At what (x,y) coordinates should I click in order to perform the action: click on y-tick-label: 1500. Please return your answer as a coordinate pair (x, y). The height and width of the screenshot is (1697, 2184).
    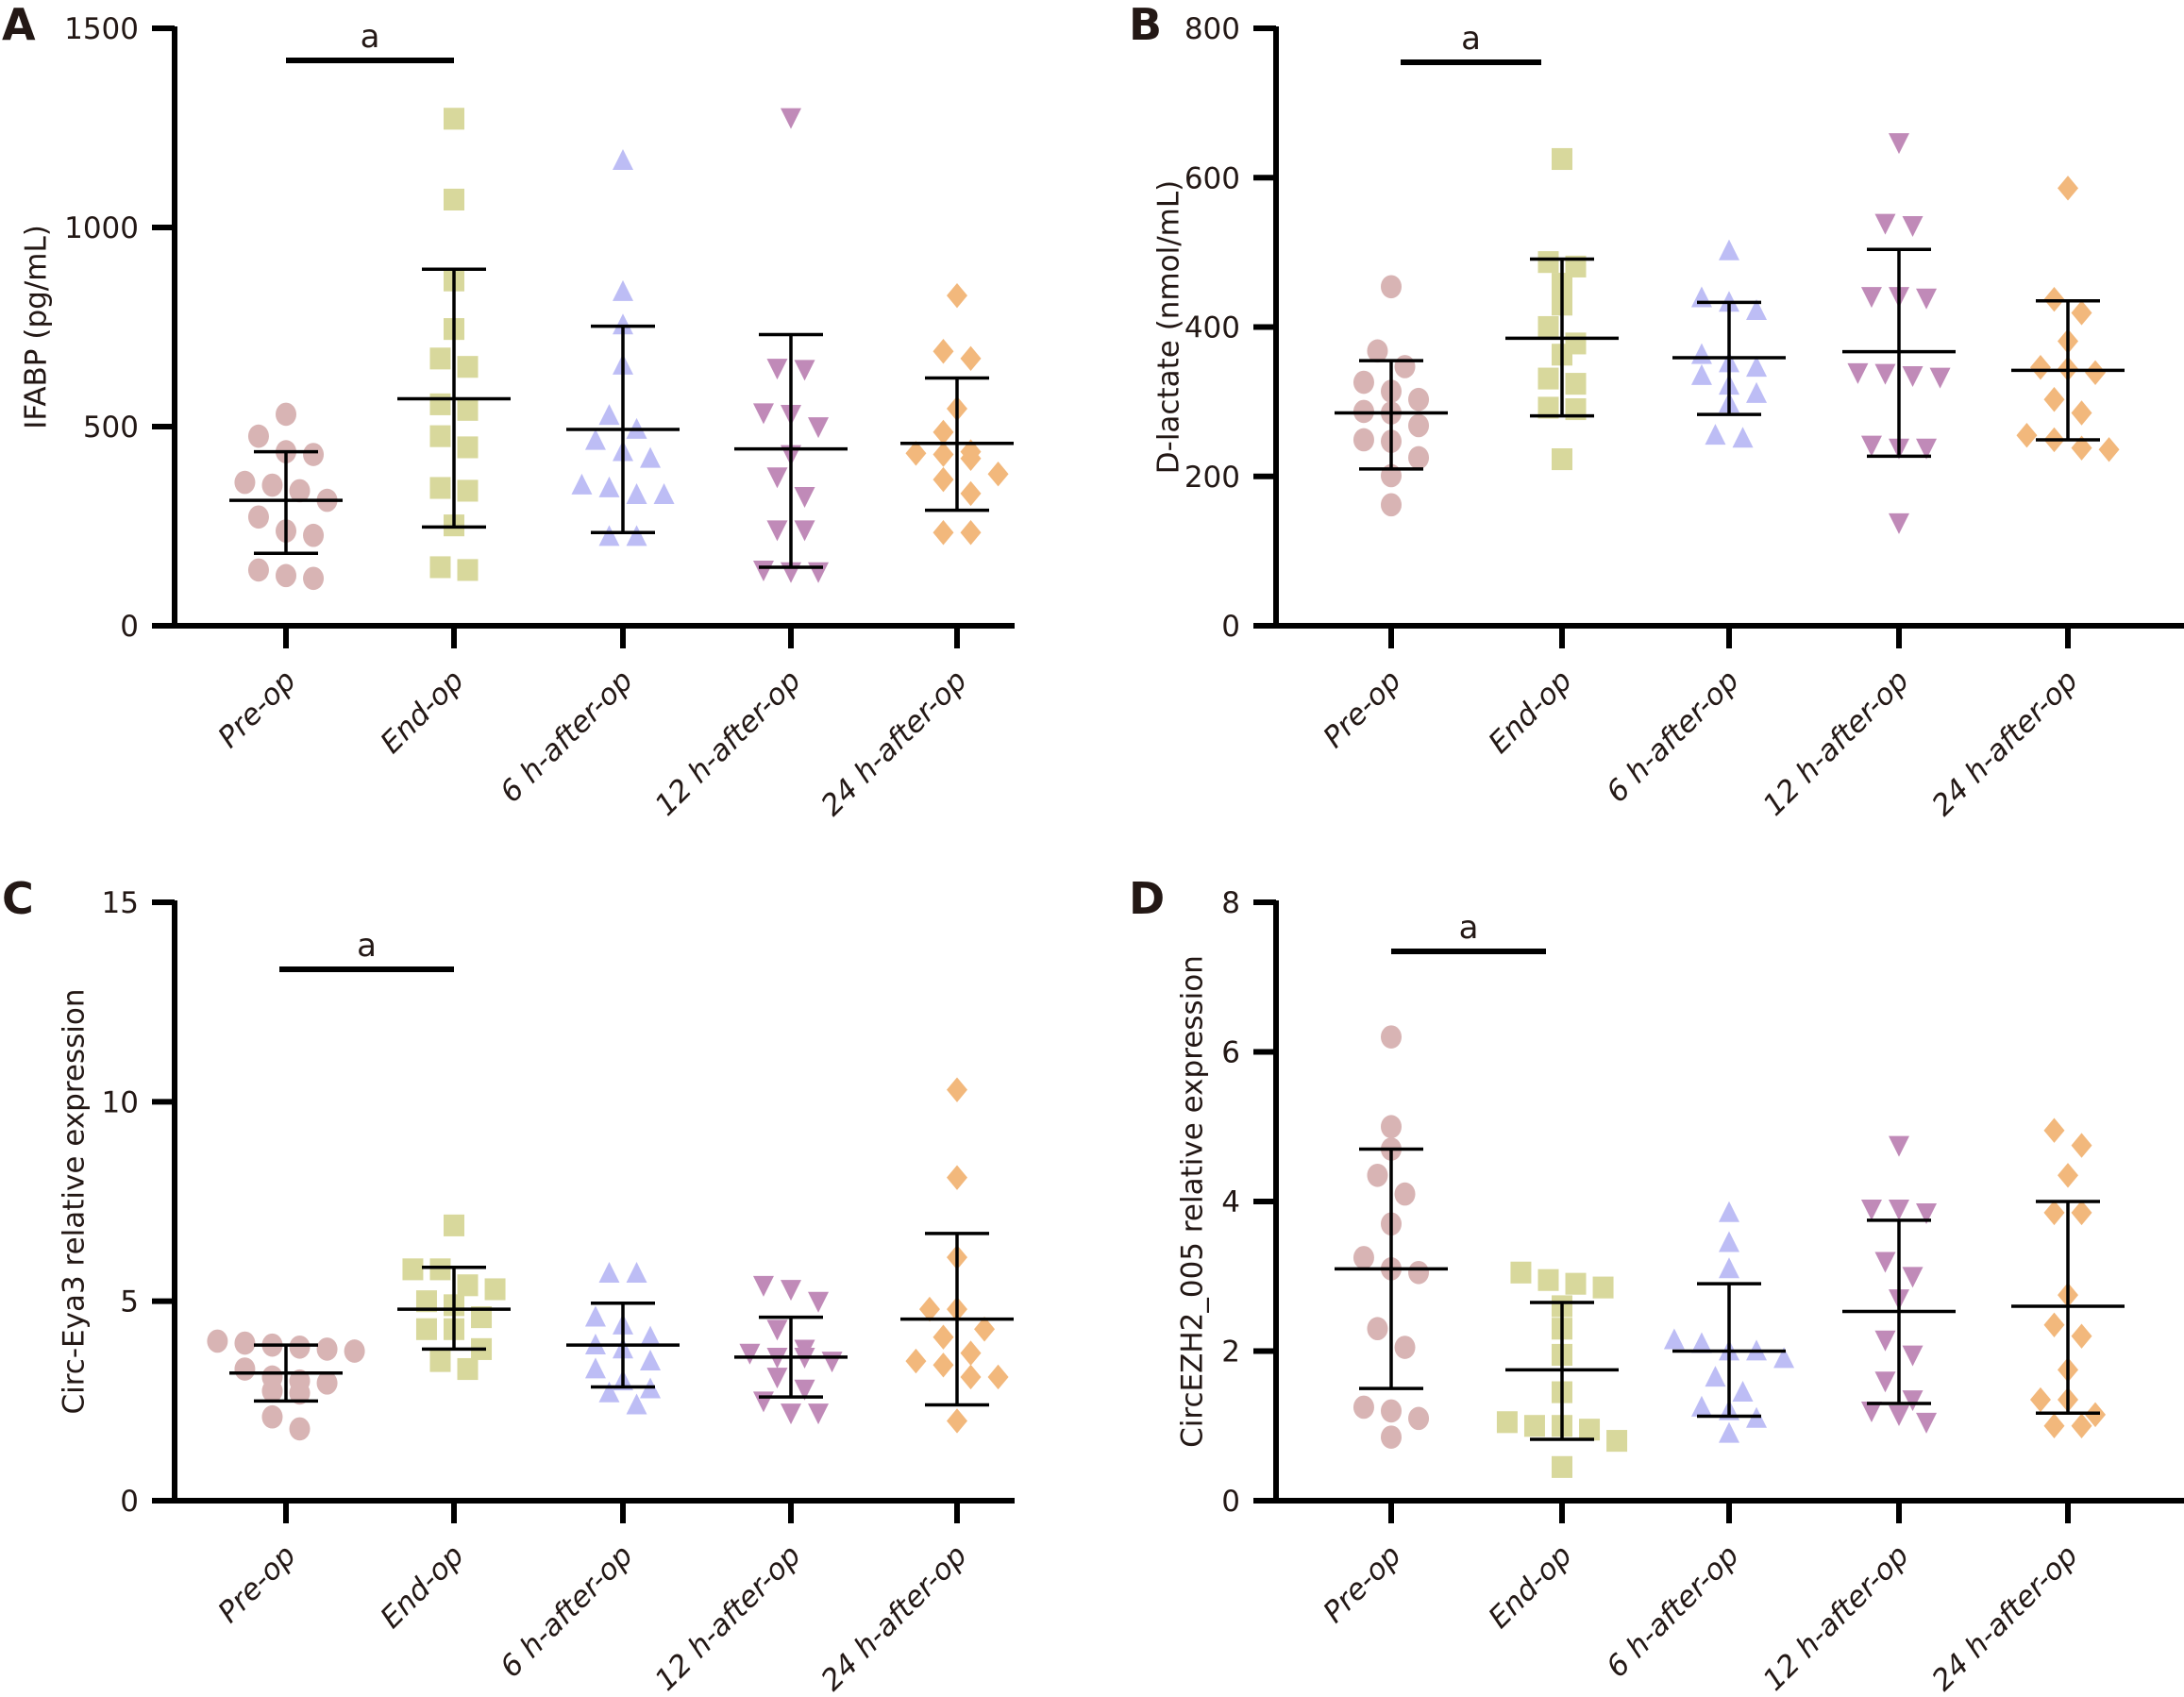
    Looking at the image, I should click on (101, 29).